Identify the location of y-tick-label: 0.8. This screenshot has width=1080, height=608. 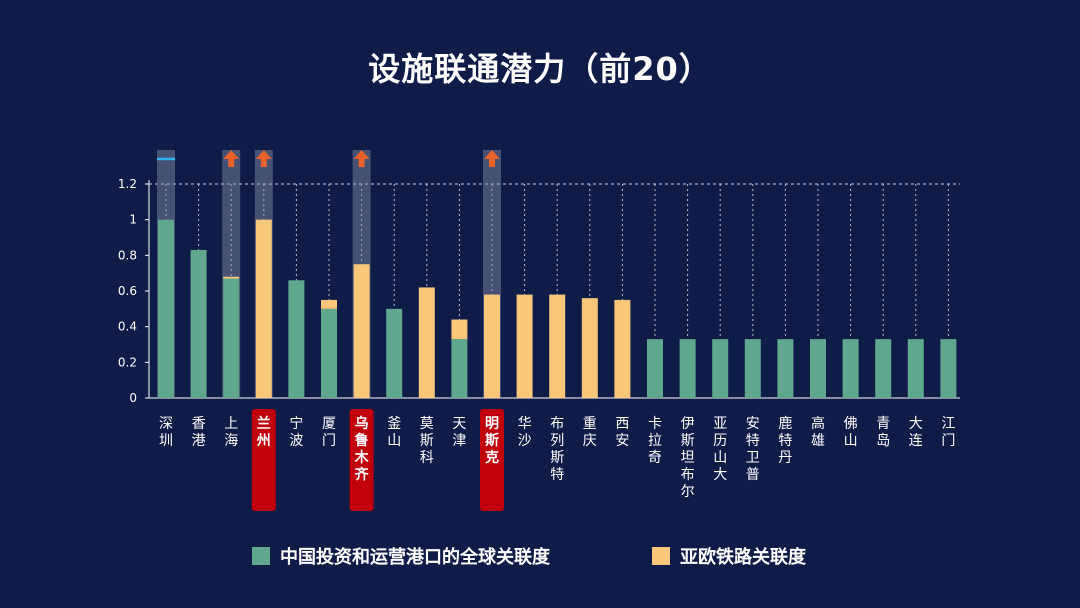
(127, 255).